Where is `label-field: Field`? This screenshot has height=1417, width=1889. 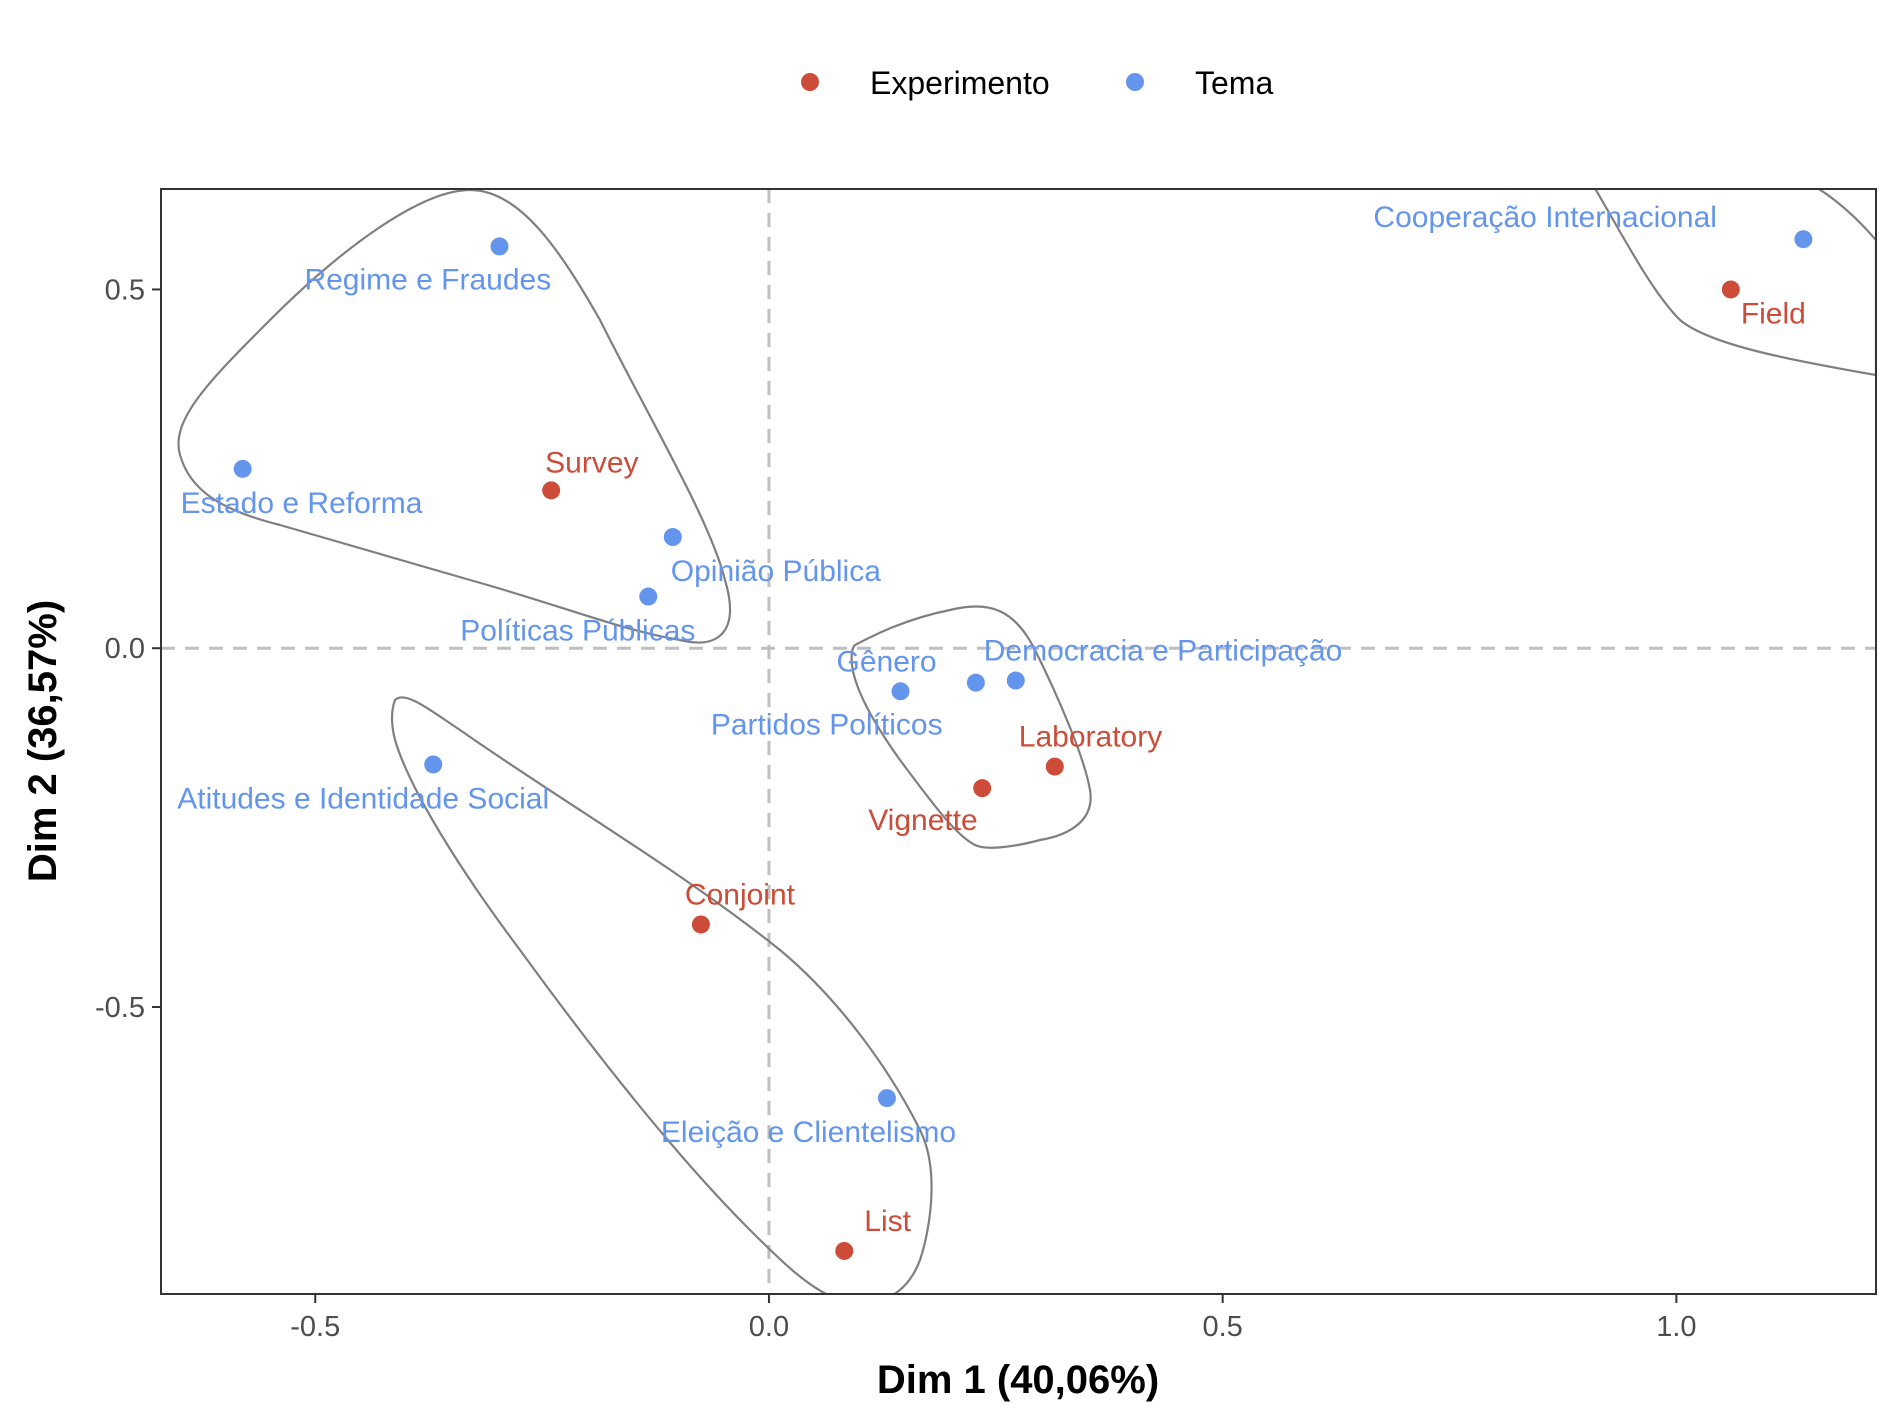 label-field: Field is located at coordinates (1773, 313).